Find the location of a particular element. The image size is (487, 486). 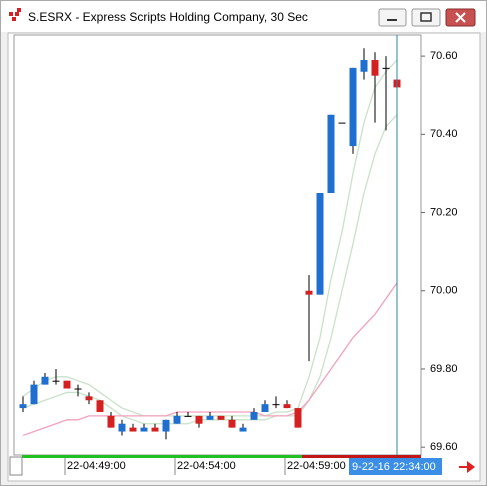

y-tick-label: 70.60 is located at coordinates (444, 56).